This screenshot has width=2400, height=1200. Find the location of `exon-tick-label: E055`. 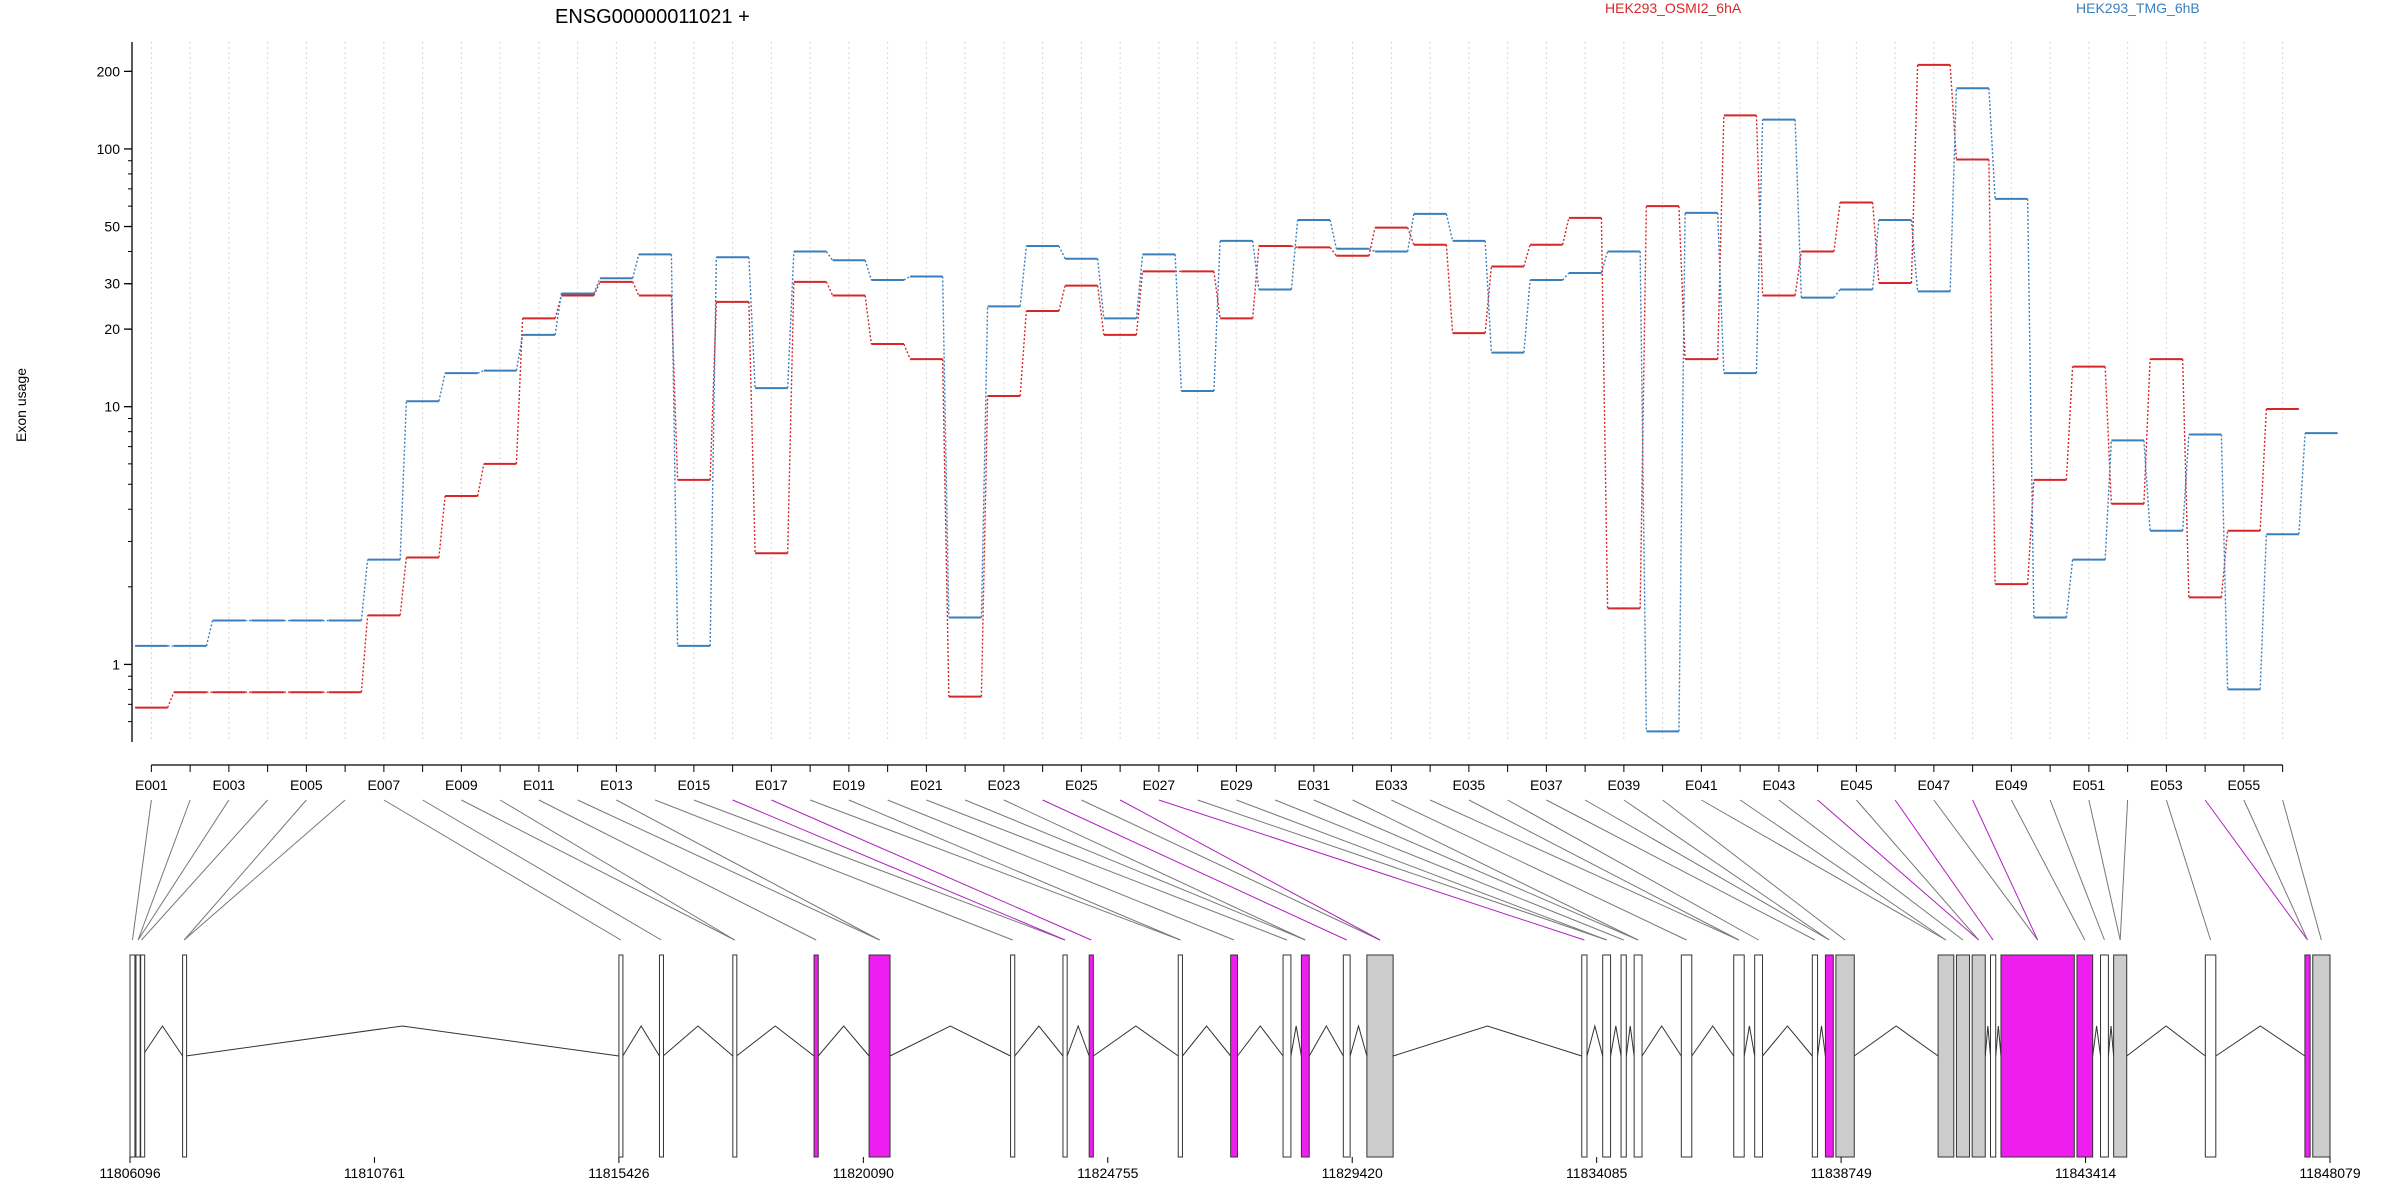

exon-tick-label: E055 is located at coordinates (2244, 785).